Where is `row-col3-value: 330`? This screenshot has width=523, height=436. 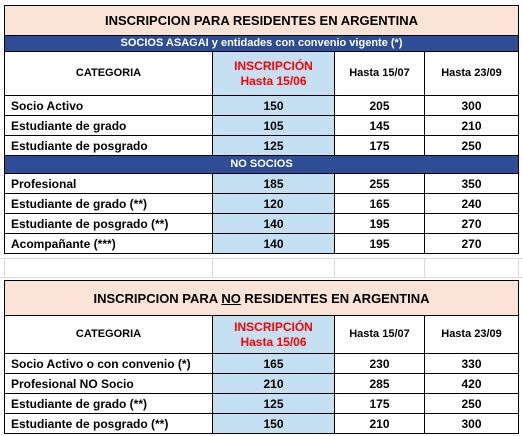
row-col3-value: 330 is located at coordinates (471, 363).